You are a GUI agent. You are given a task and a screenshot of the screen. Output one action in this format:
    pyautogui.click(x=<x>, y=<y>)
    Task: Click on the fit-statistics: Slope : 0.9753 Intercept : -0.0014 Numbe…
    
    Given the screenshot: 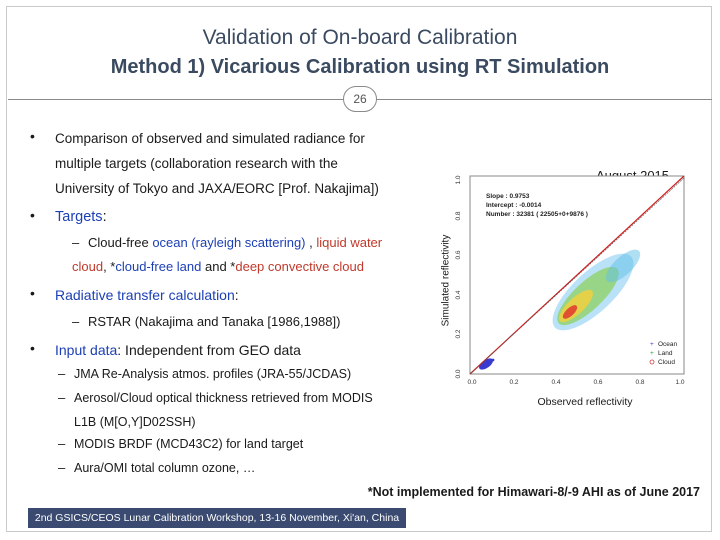 What is the action you would take?
    pyautogui.click(x=537, y=205)
    